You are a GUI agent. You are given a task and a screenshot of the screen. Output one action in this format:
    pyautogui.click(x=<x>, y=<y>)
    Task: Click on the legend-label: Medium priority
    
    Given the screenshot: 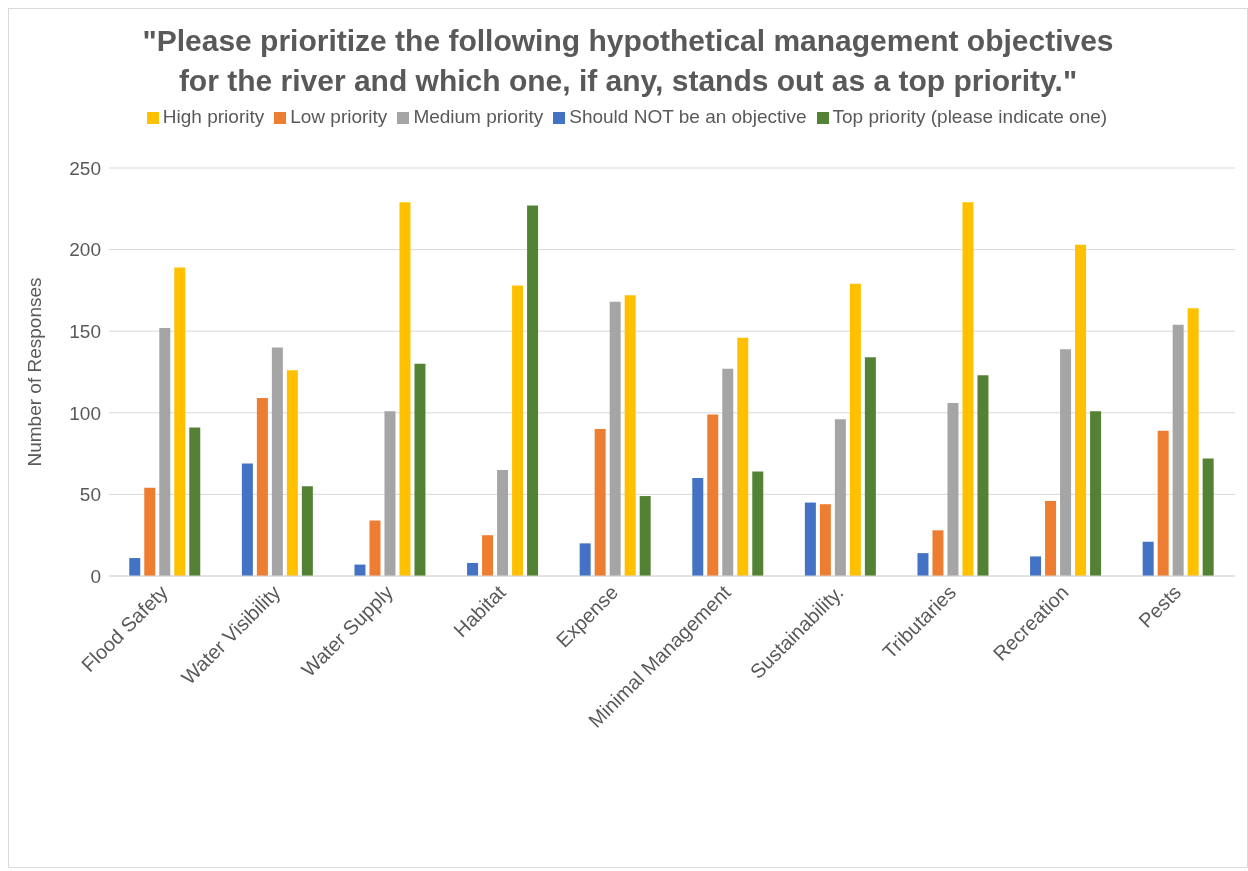 What is the action you would take?
    pyautogui.click(x=478, y=116)
    